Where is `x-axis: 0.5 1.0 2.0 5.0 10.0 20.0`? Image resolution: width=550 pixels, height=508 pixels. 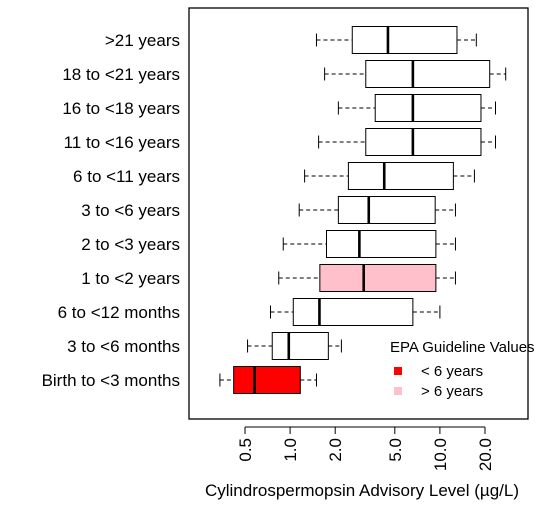 x-axis: 0.5 1.0 2.0 5.0 10.0 20.0 is located at coordinates (365, 448).